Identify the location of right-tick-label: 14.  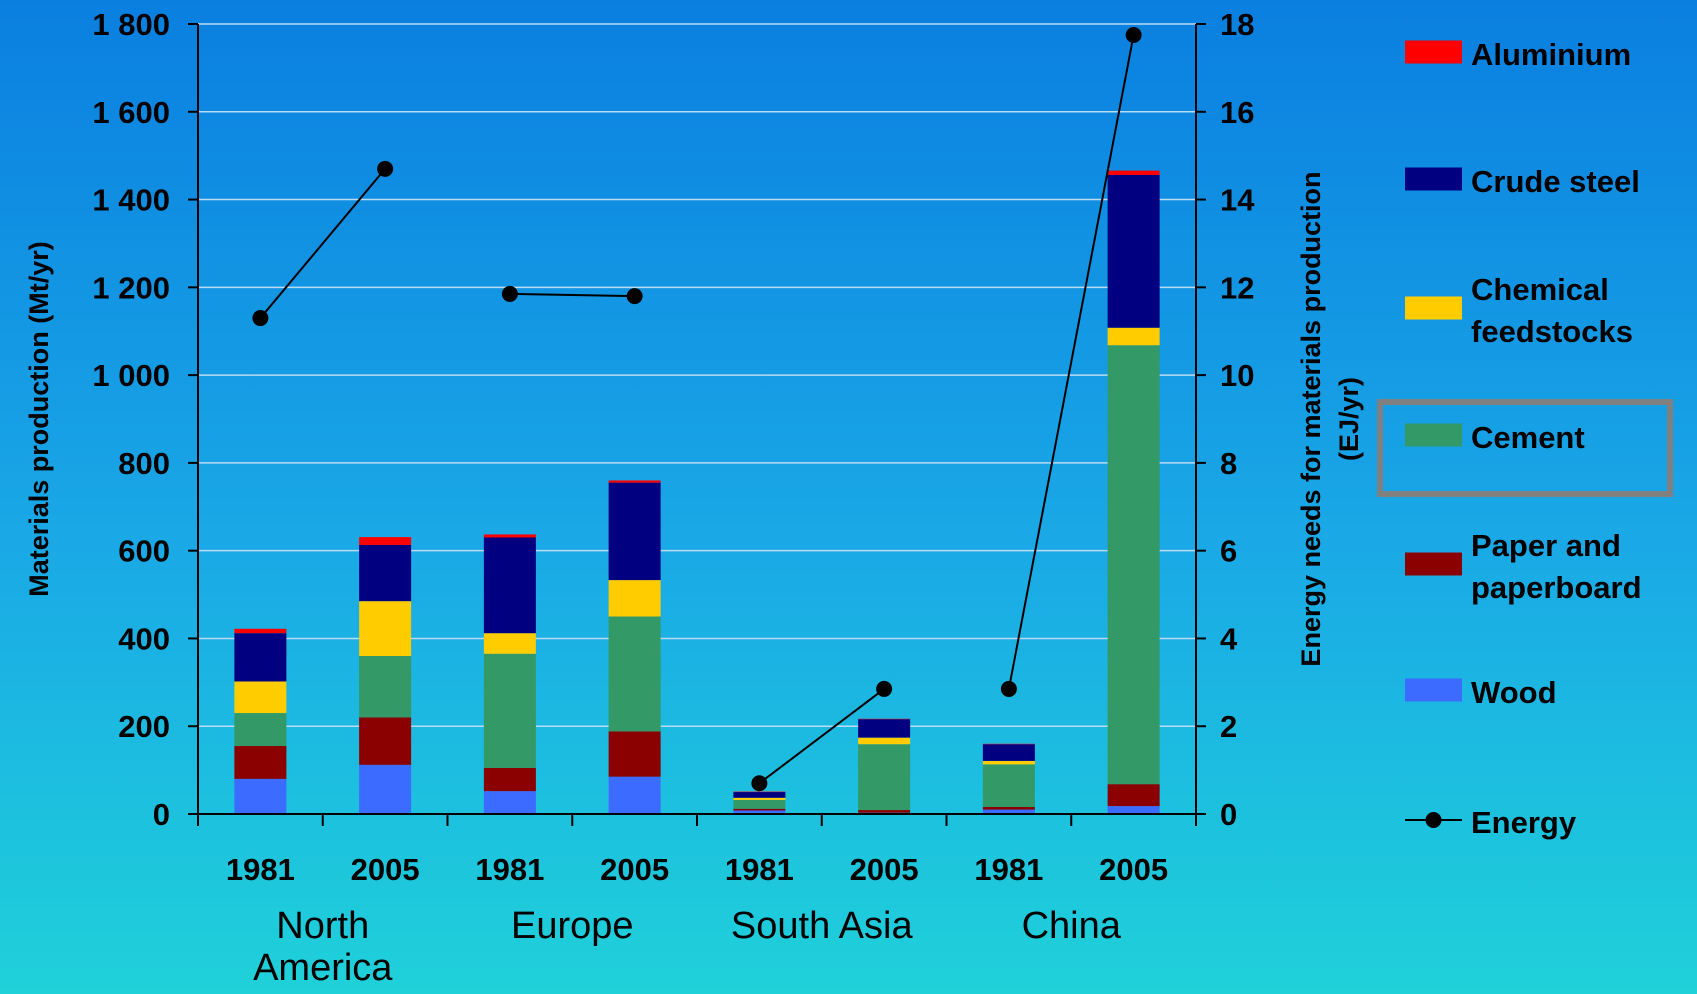
(1237, 200).